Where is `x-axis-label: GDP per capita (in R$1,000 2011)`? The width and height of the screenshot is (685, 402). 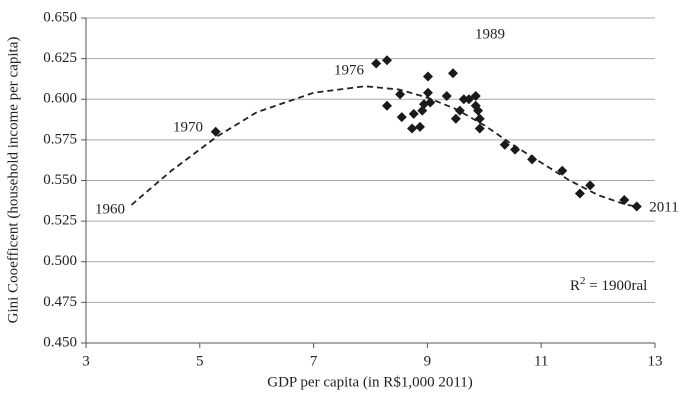 x-axis-label: GDP per capita (in R$1,000 2011) is located at coordinates (370, 382).